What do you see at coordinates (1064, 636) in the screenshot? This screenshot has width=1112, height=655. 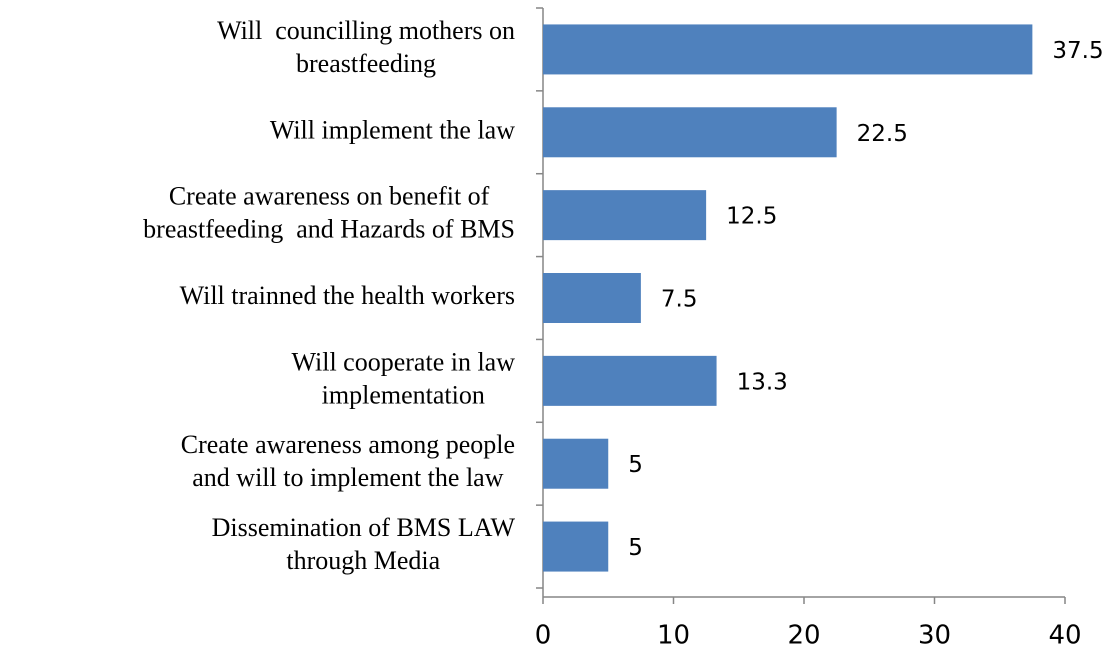 I see `x-tick-label: 40` at bounding box center [1064, 636].